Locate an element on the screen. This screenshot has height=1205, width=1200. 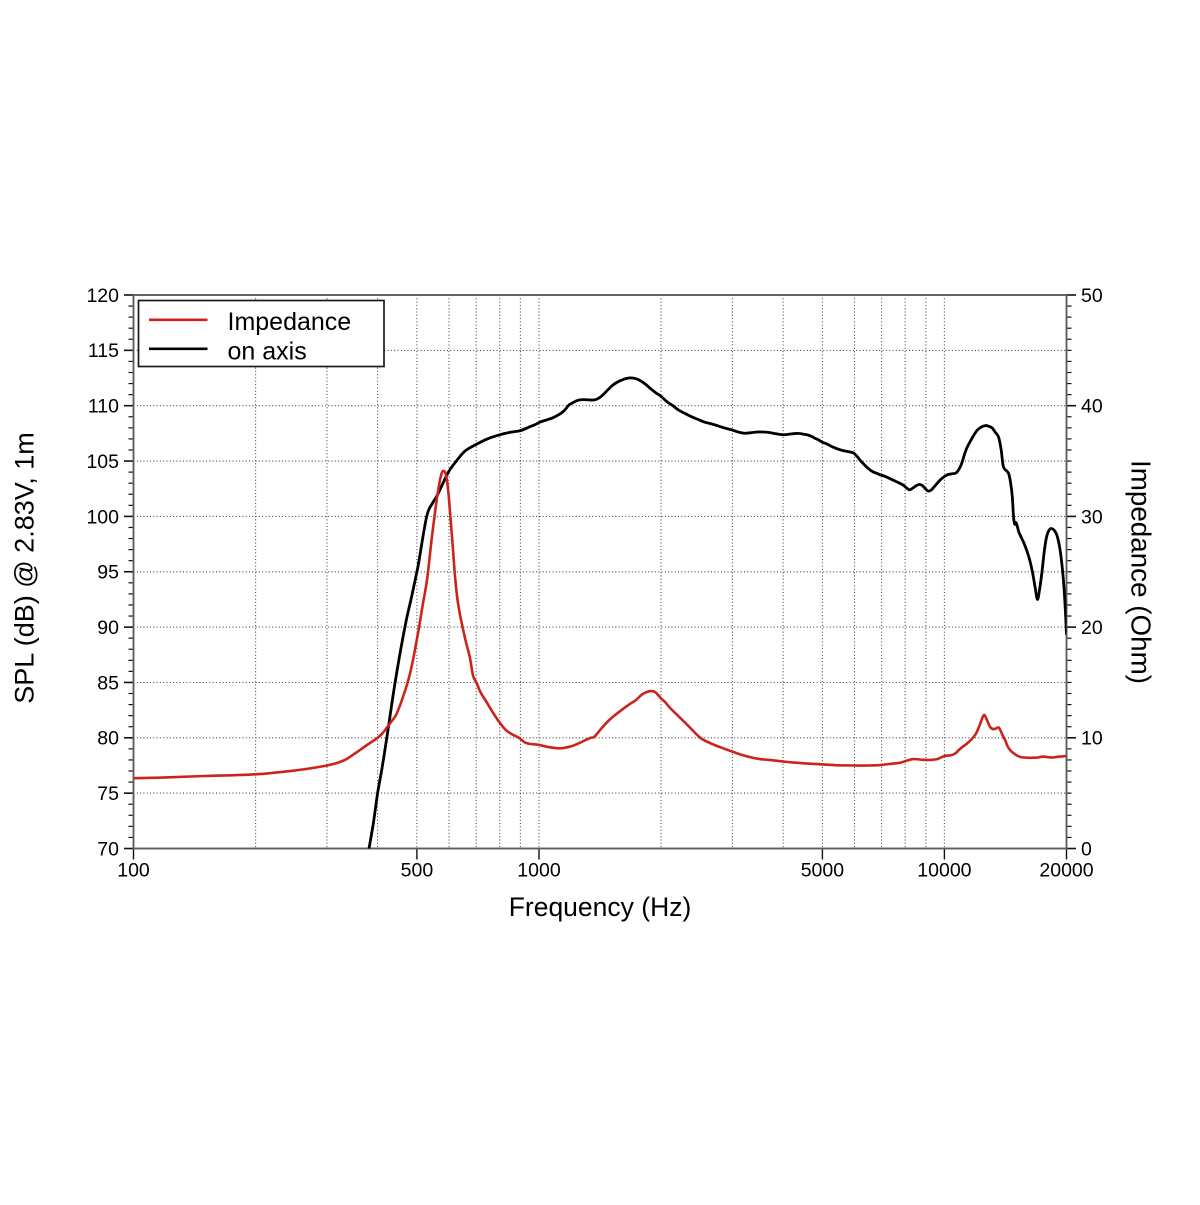
svg-text: 10 is located at coordinates (1092, 739).